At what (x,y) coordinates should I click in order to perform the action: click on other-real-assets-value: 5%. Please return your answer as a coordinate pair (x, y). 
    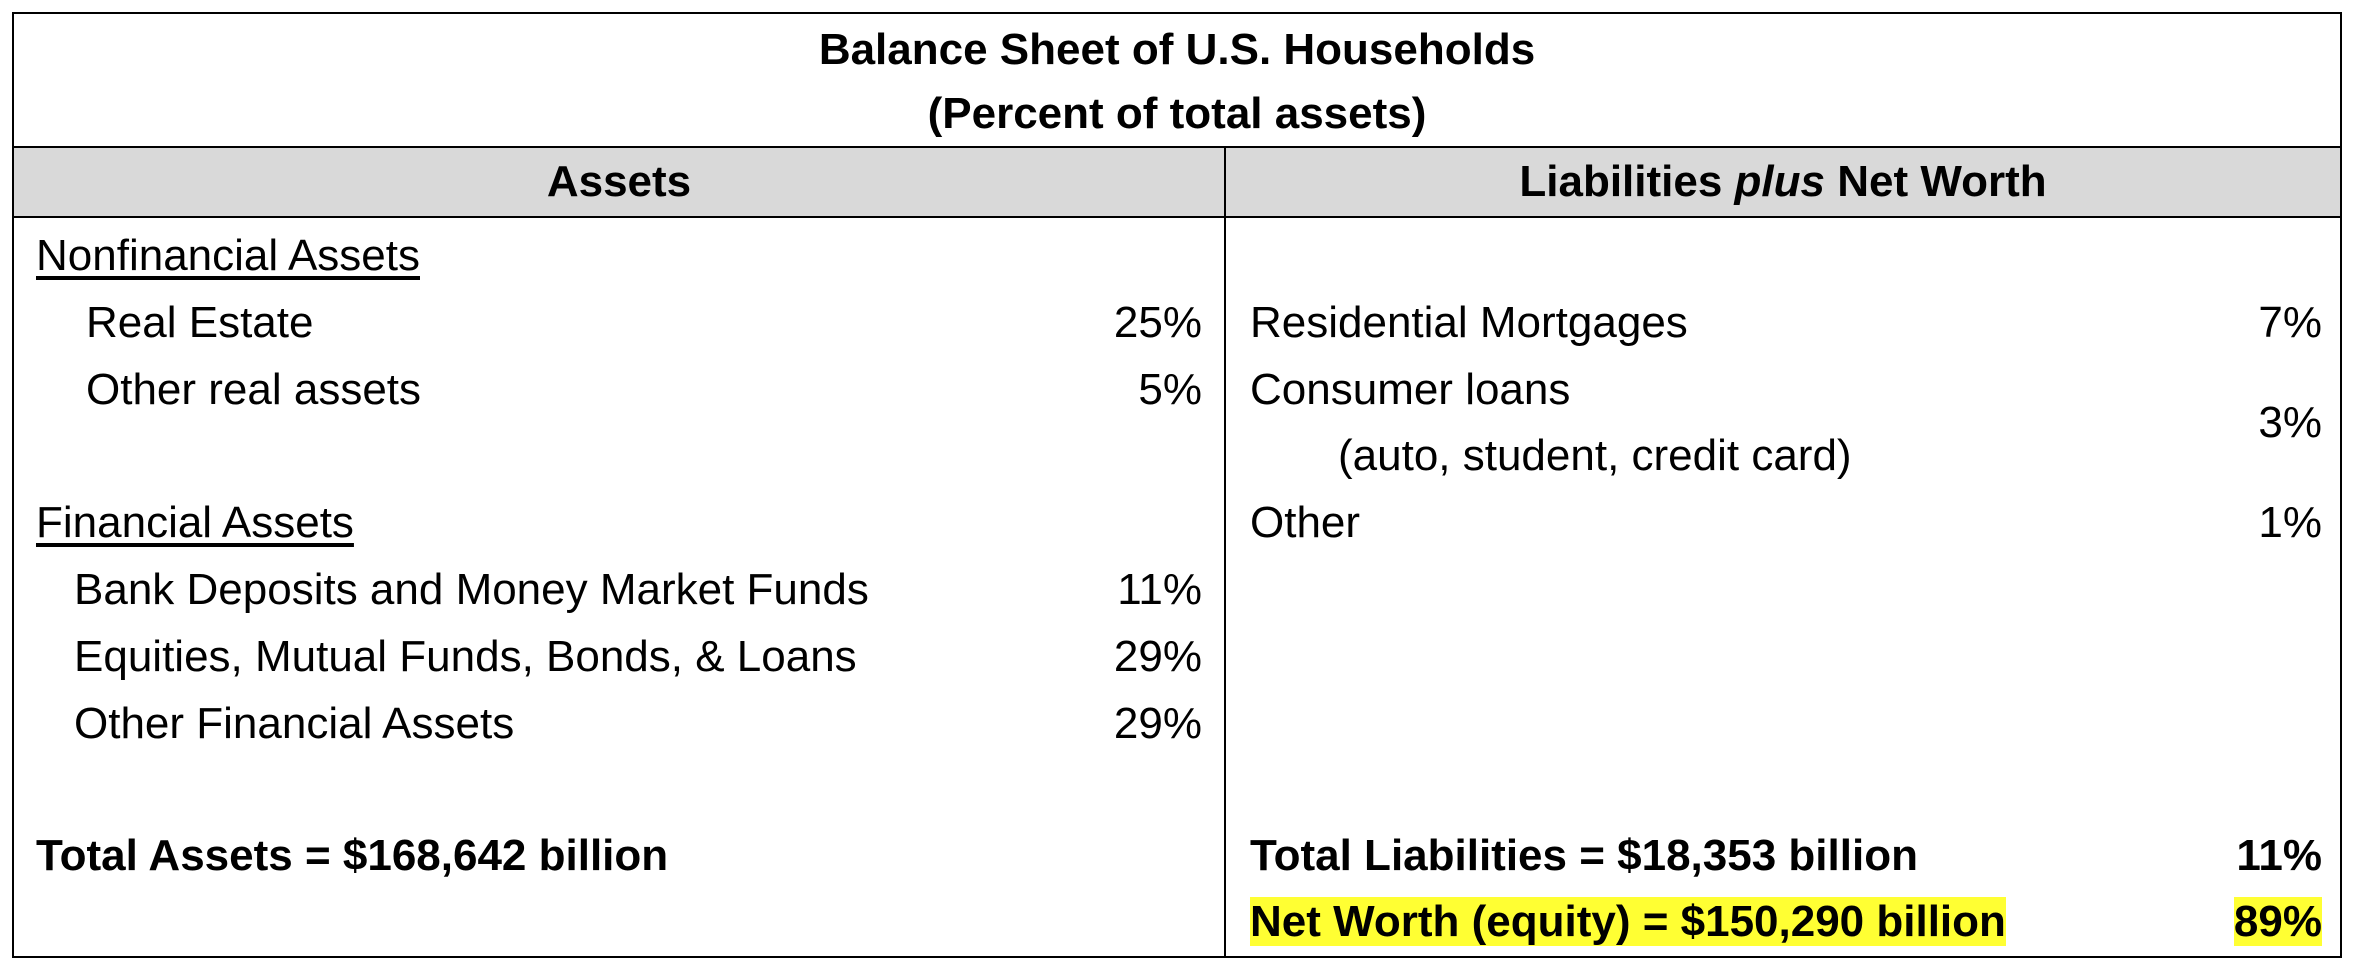
    Looking at the image, I should click on (1170, 389).